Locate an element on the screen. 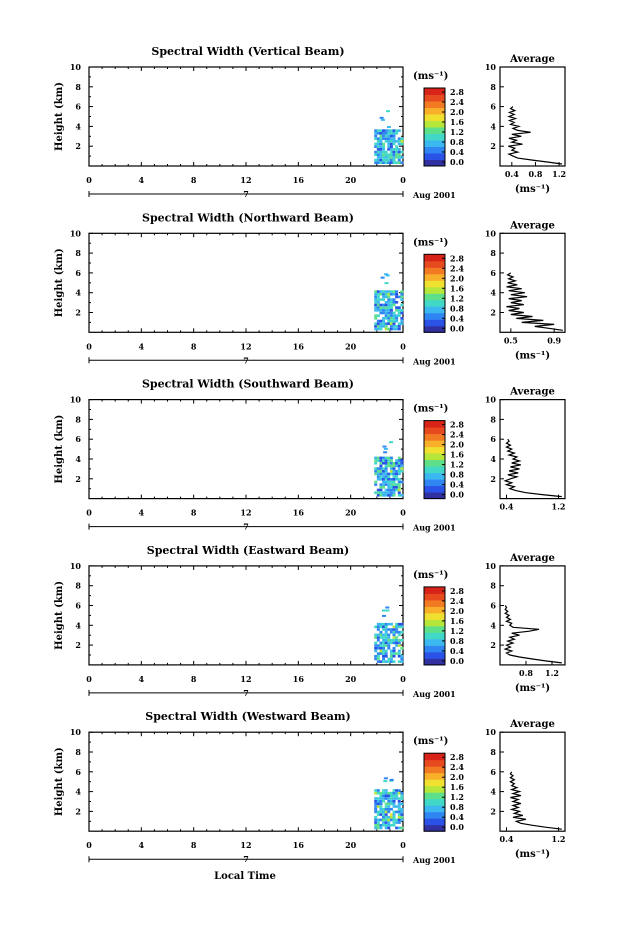 The height and width of the screenshot is (929, 617). colorbar-tick-label: 0.4 is located at coordinates (457, 817).